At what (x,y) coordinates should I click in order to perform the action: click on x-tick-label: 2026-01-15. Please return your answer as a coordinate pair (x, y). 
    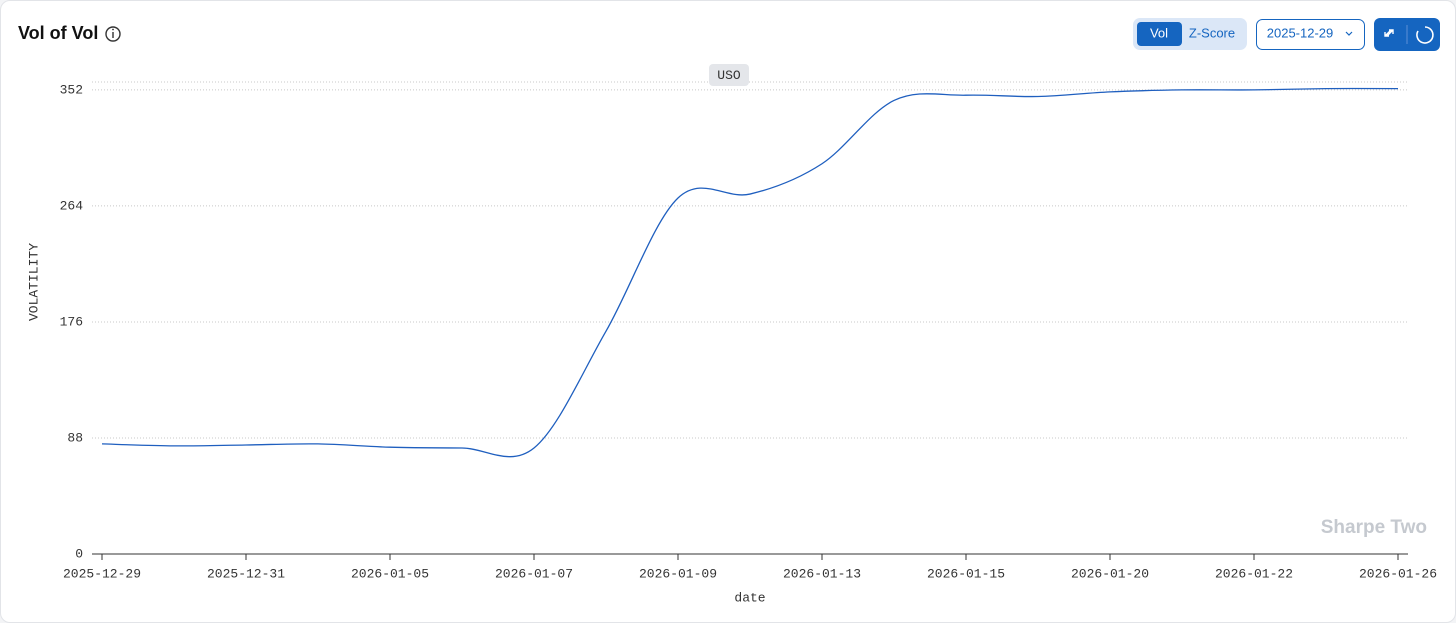
    Looking at the image, I should click on (966, 573).